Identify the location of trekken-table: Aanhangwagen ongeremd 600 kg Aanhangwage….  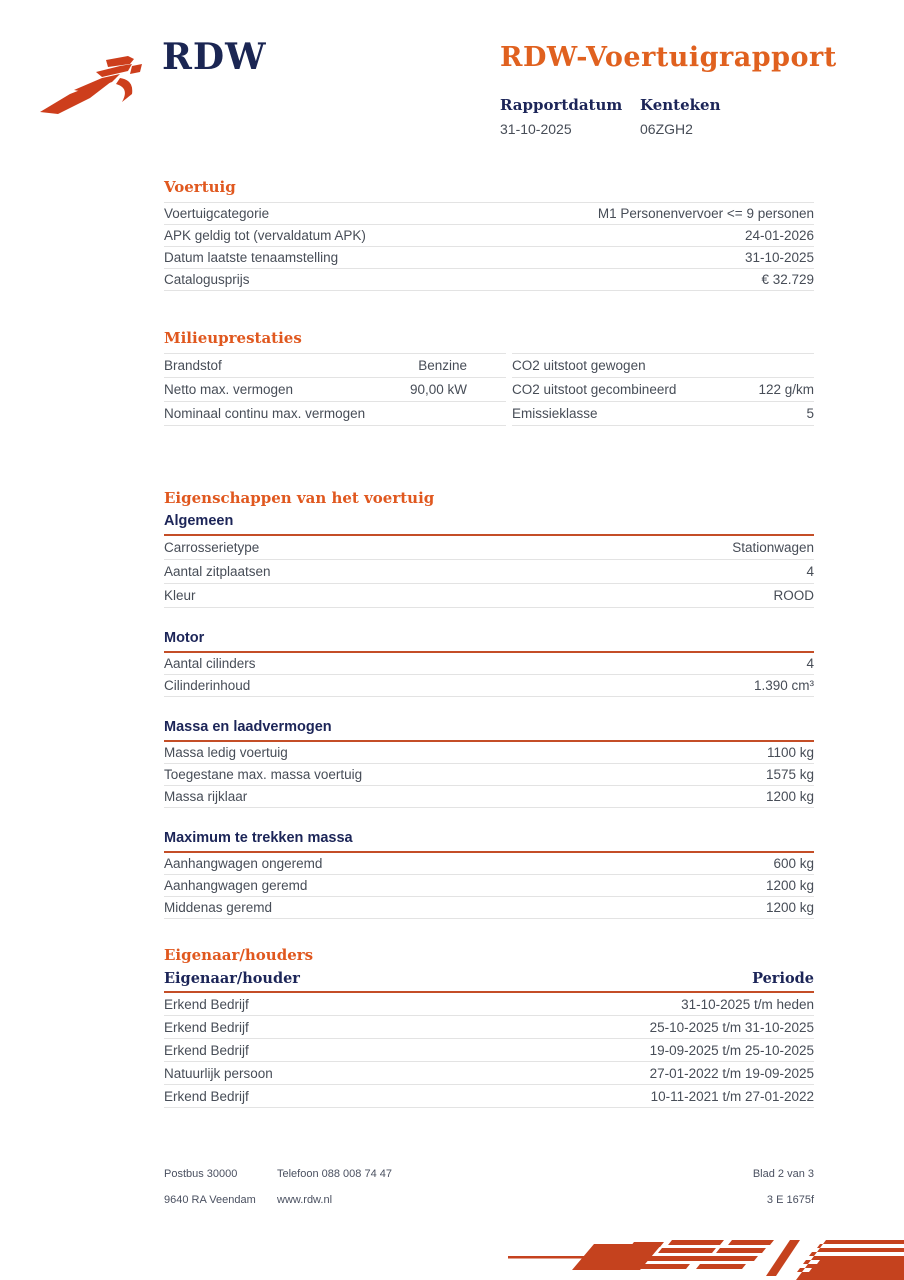
(489, 886).